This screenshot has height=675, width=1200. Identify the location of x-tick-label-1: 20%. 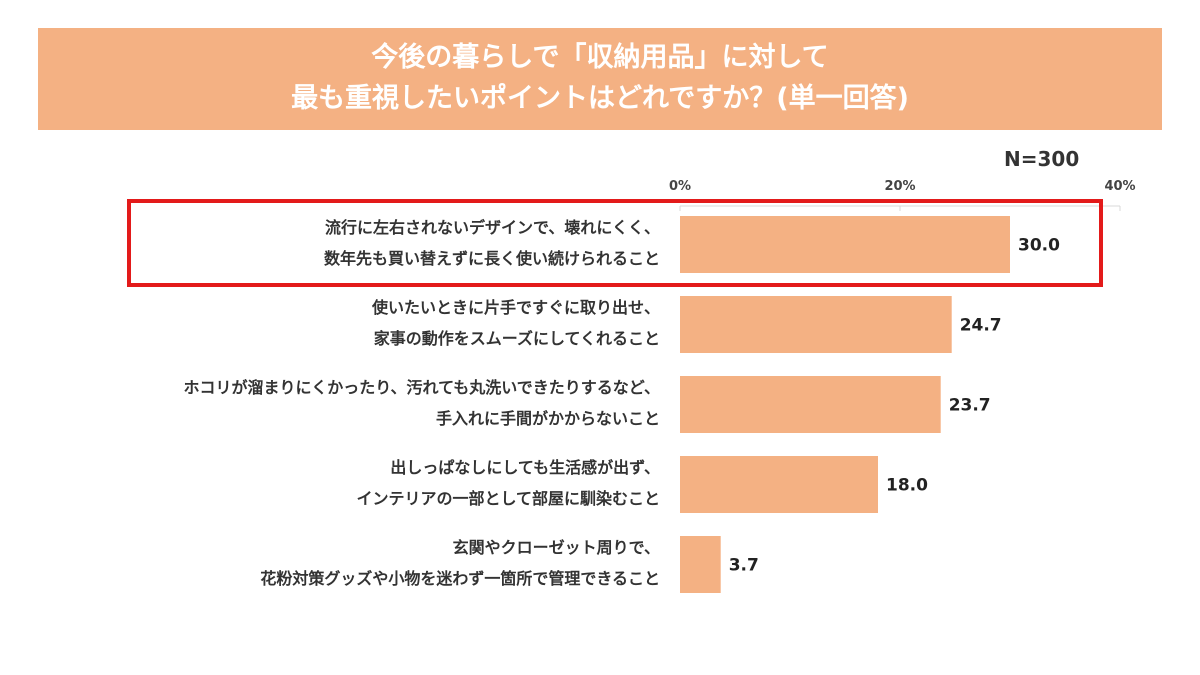
(899, 186).